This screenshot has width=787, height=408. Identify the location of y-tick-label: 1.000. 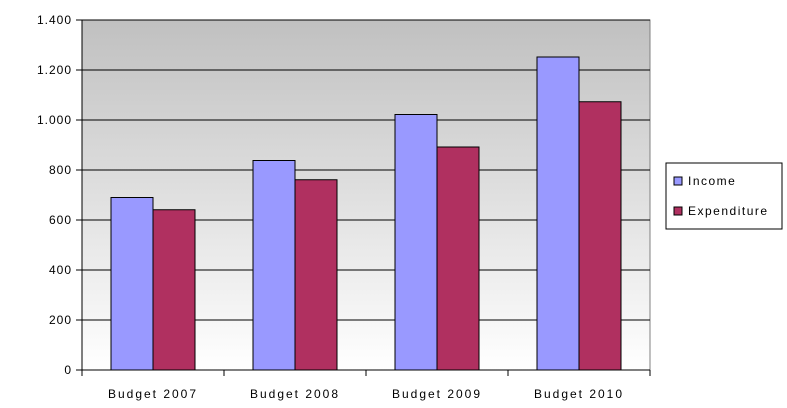
(54, 120).